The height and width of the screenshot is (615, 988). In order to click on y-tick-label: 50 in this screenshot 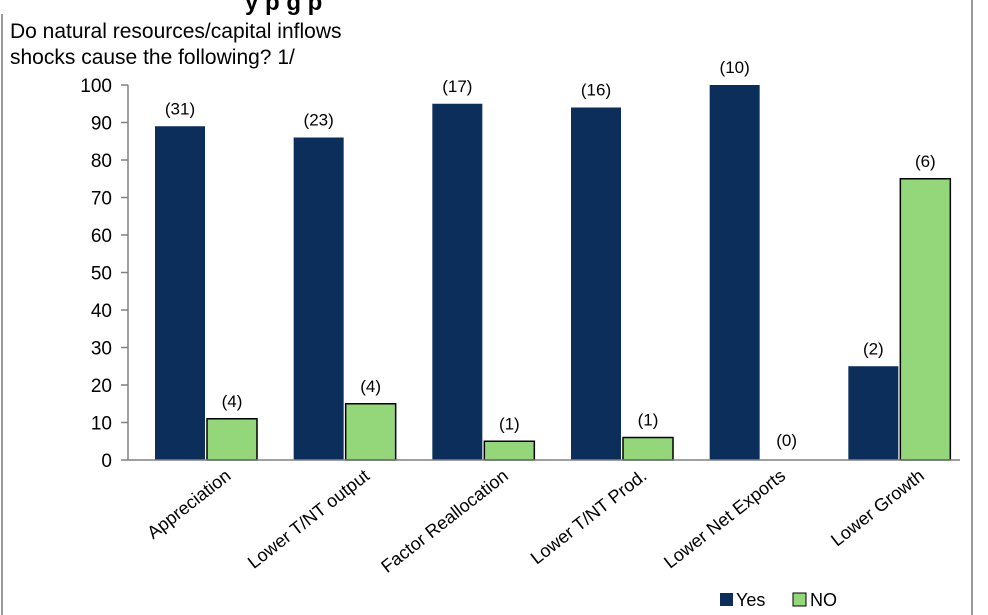, I will do `click(101, 274)`.